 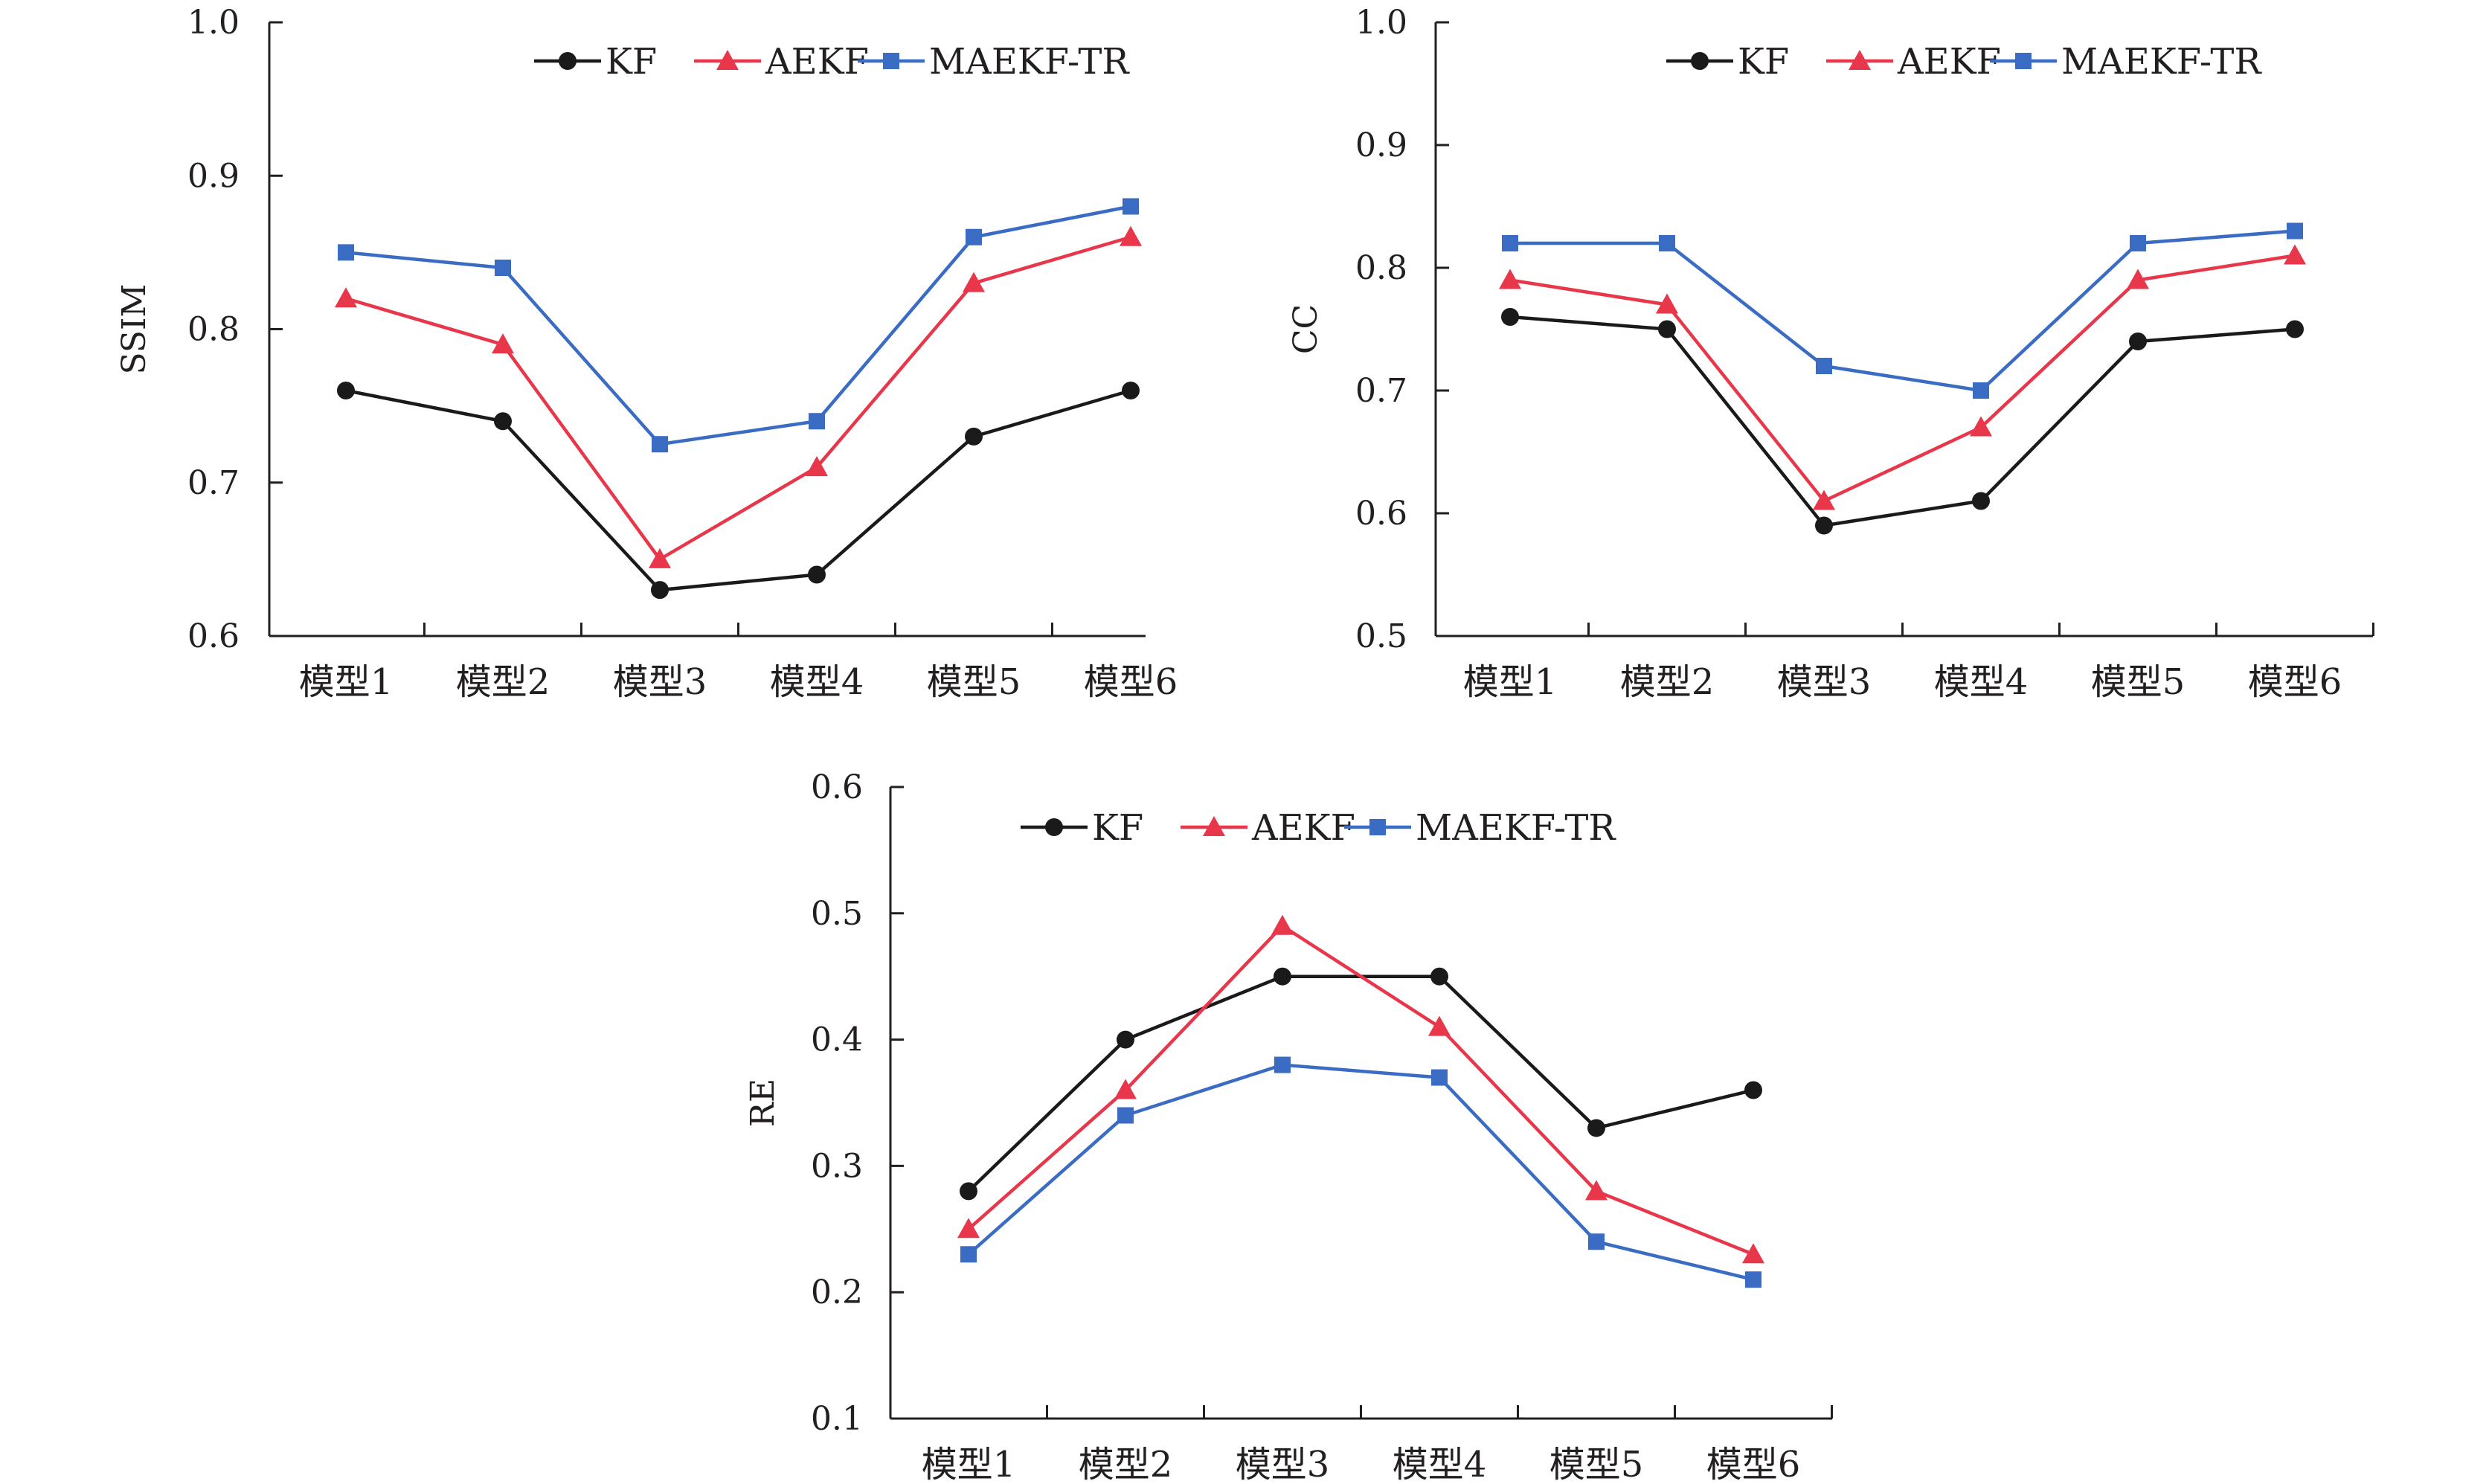 I want to click on y-tick-label: 0.7, so click(x=1381, y=391).